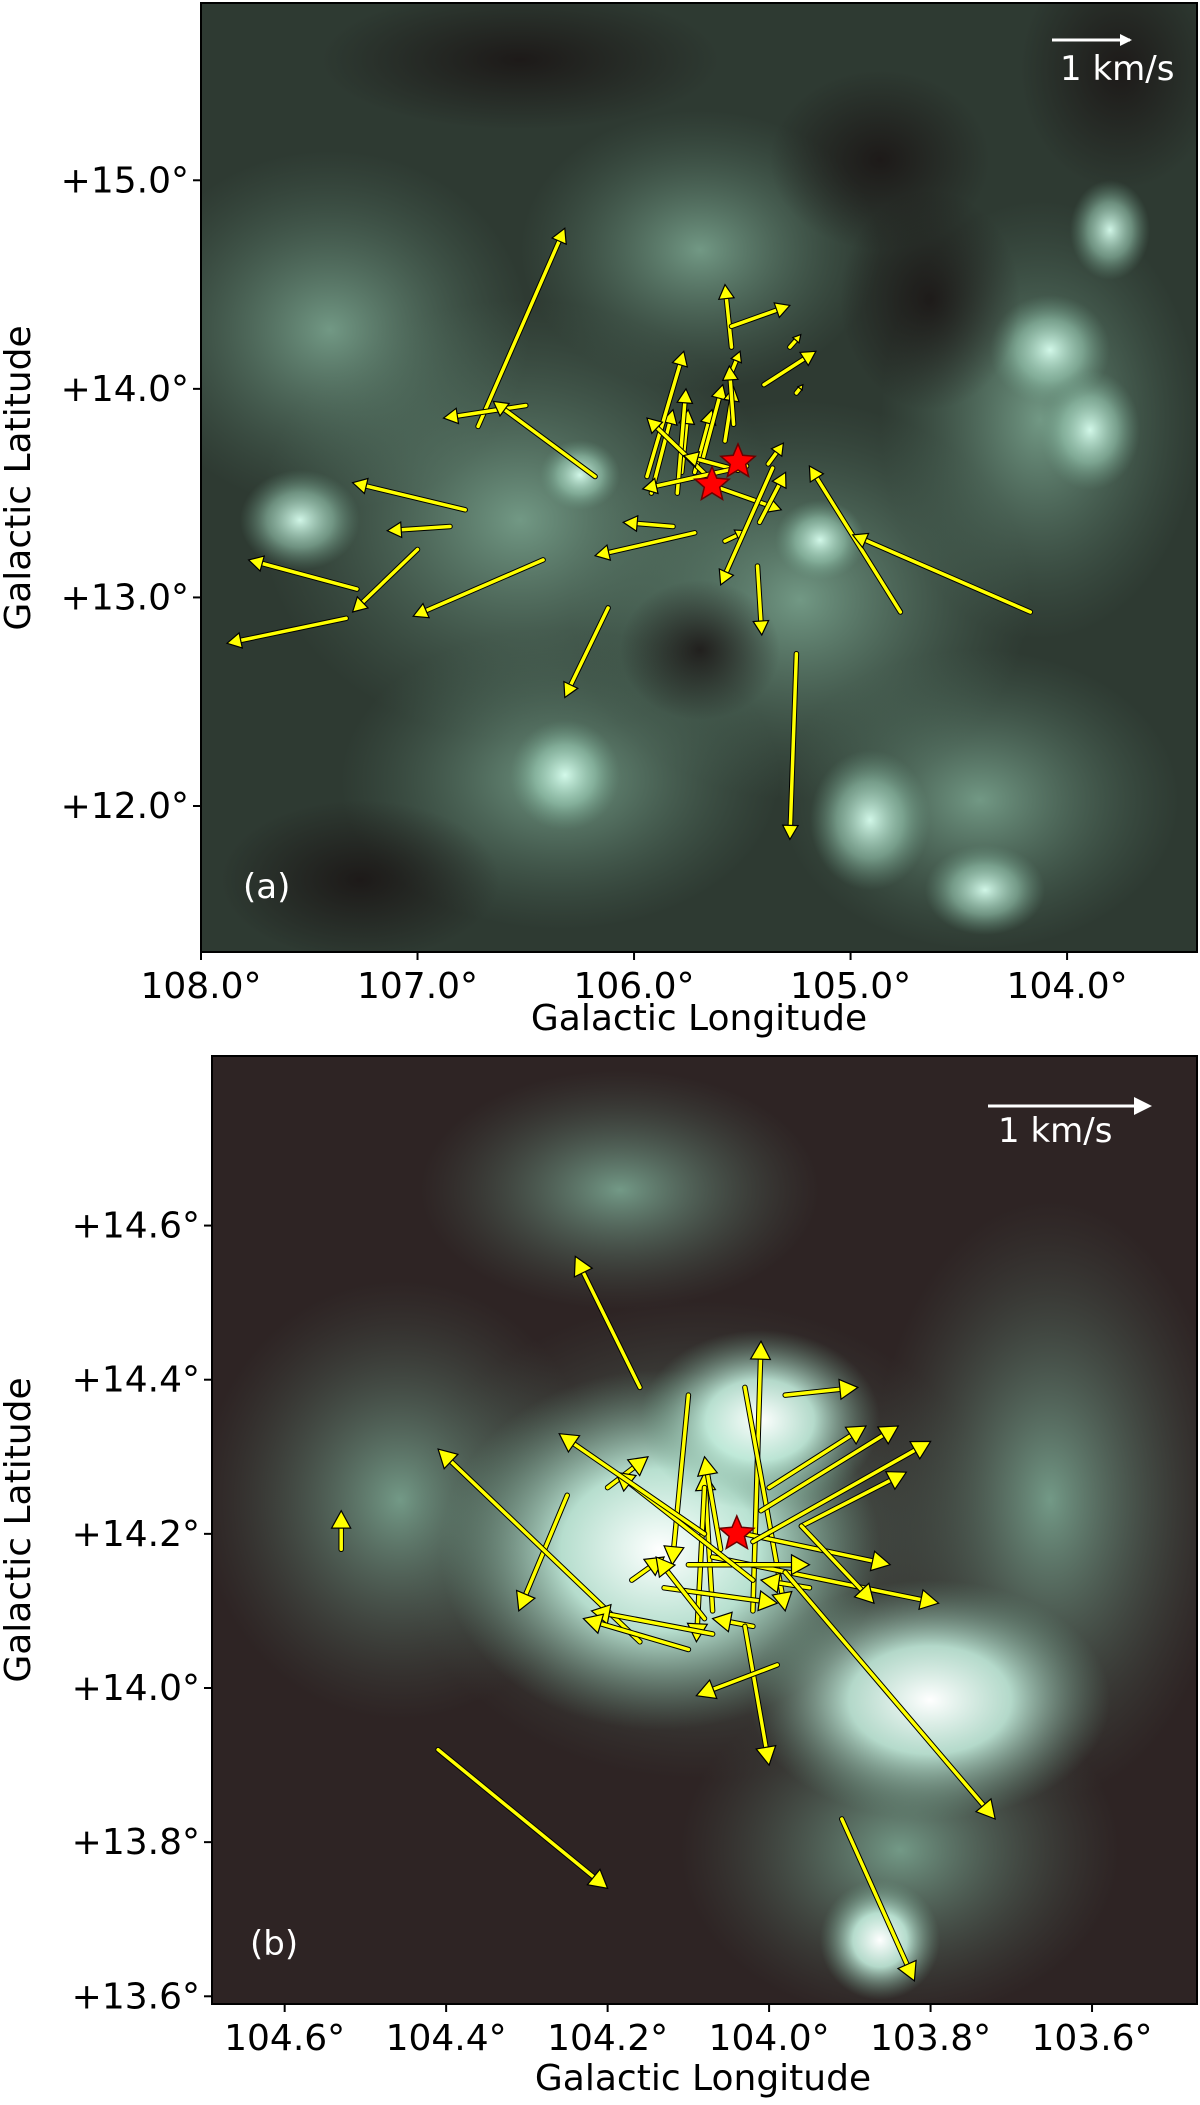 The height and width of the screenshot is (2105, 1200). Describe the element at coordinates (446, 2038) in the screenshot. I see `panel-b-xtick-label: 104.4°` at that location.